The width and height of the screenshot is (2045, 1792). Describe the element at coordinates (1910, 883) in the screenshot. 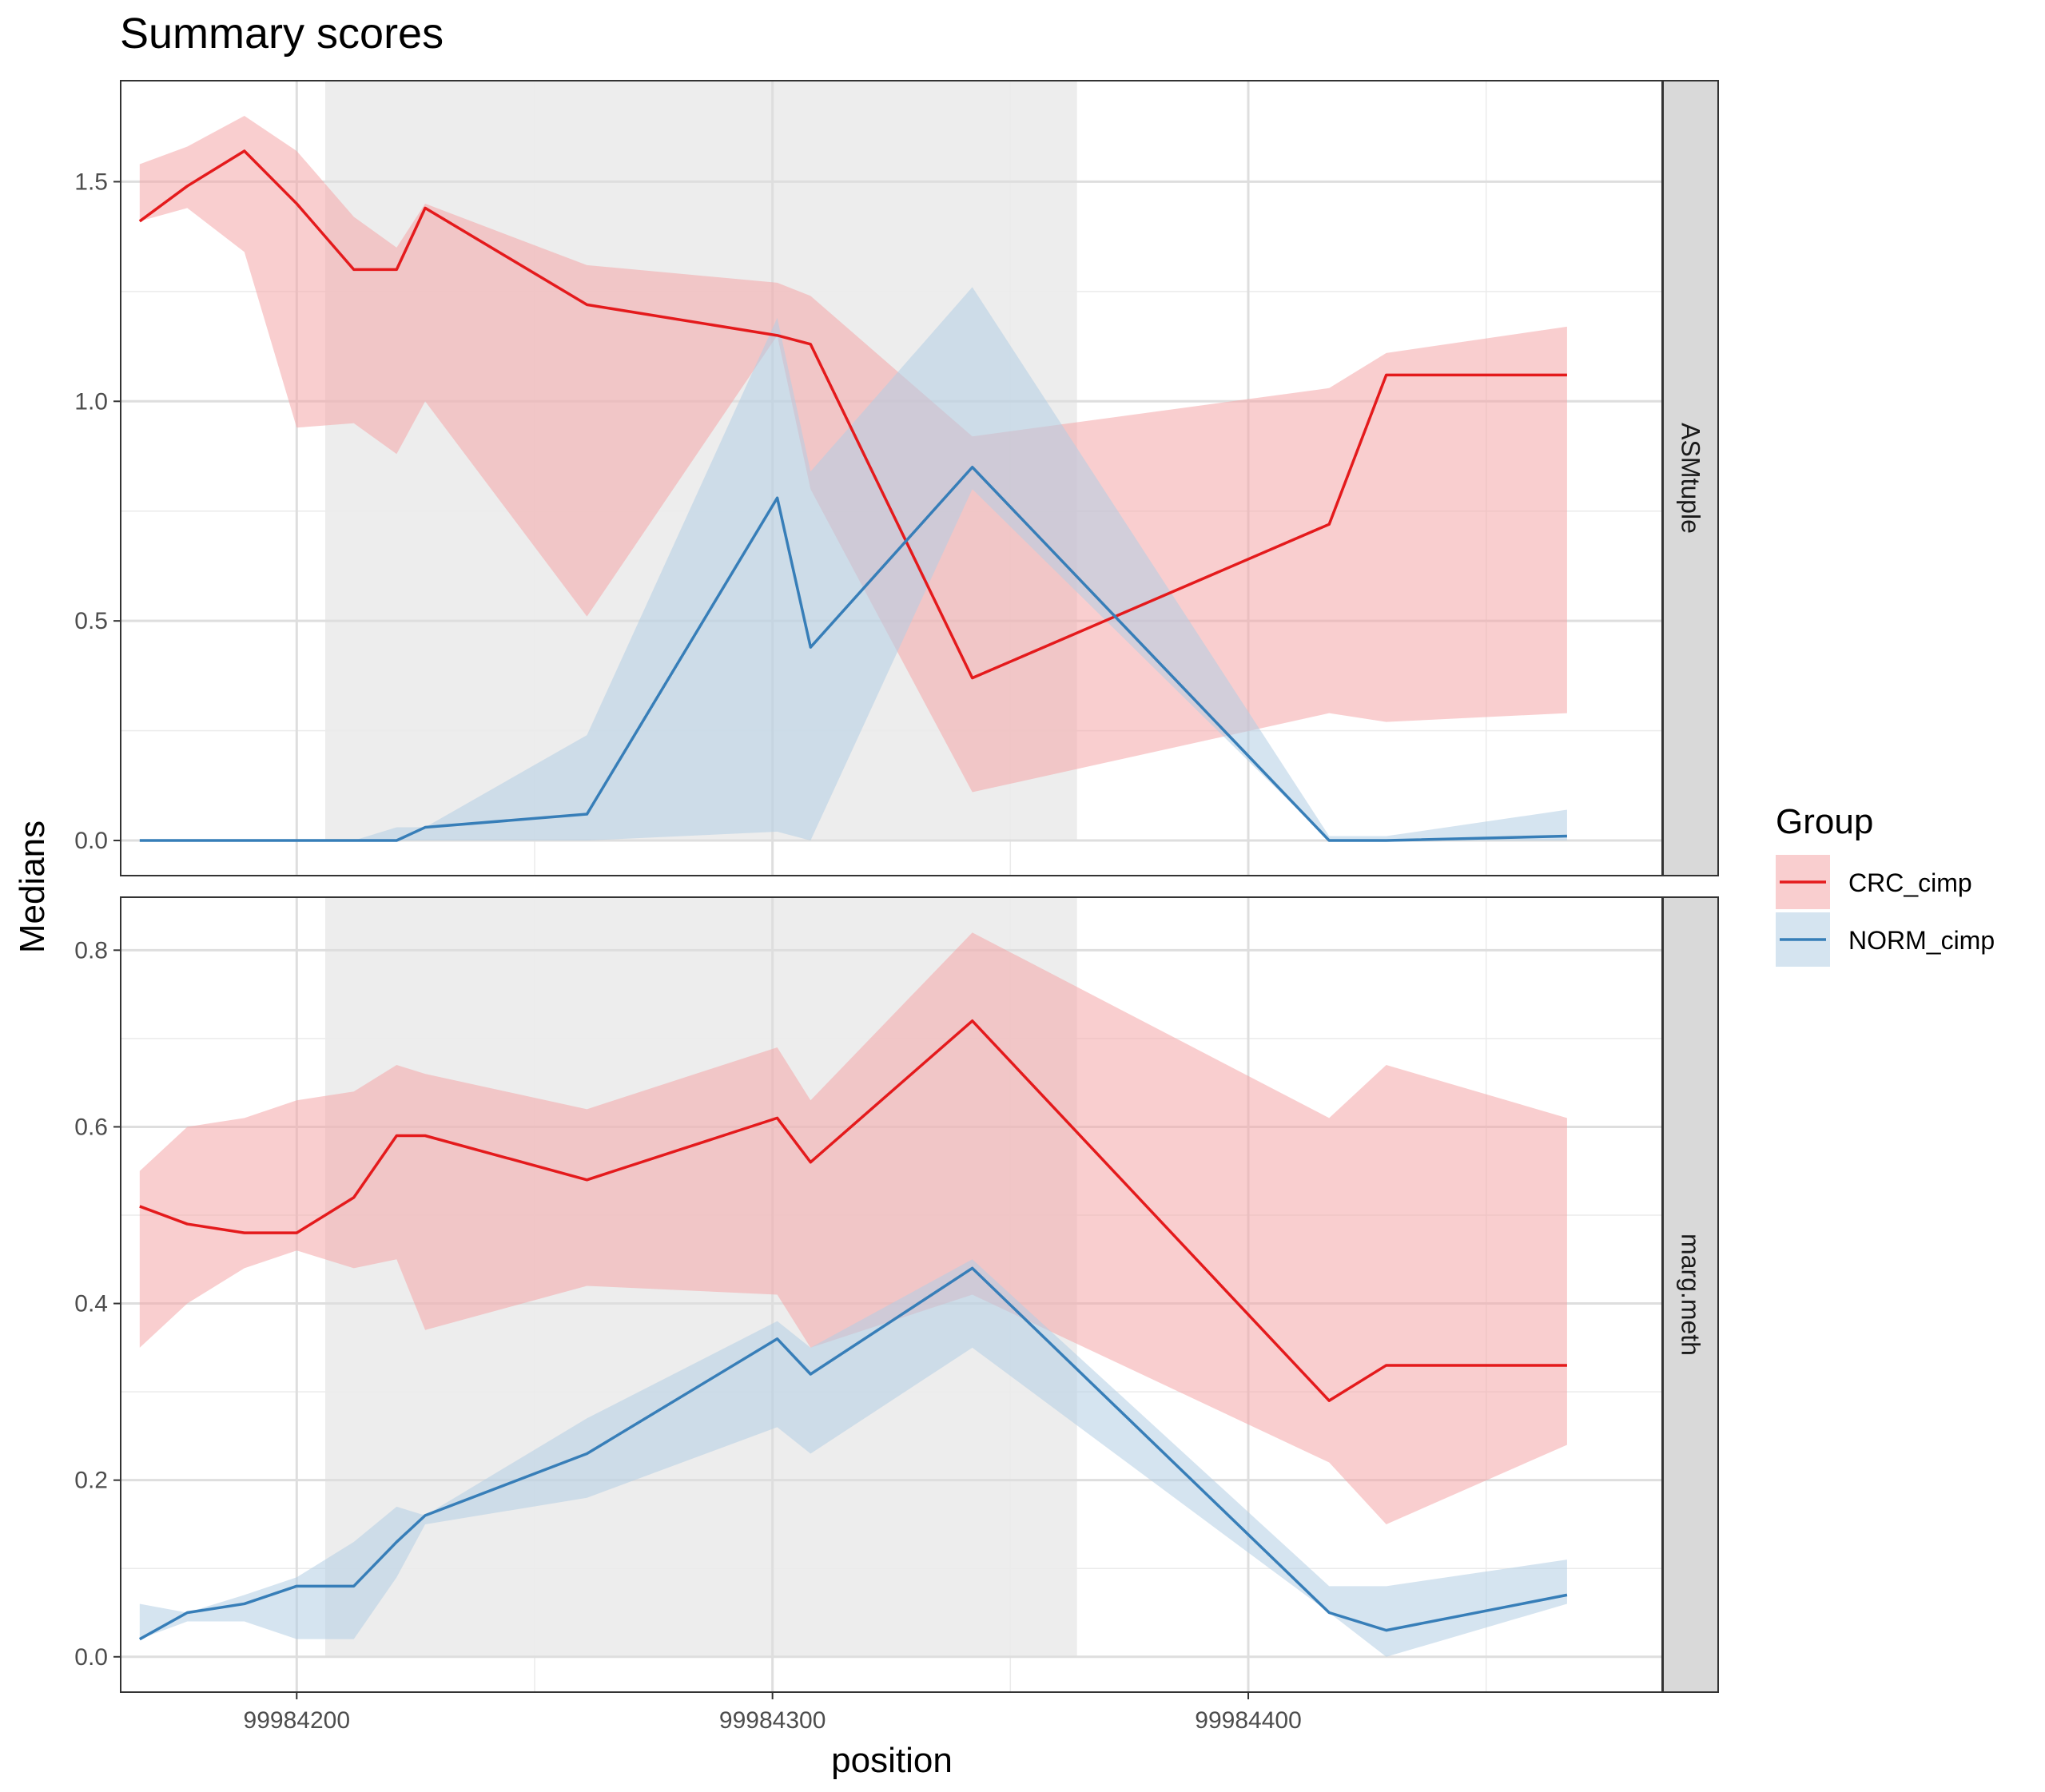

I see `legend-label: CRC_cimp` at that location.